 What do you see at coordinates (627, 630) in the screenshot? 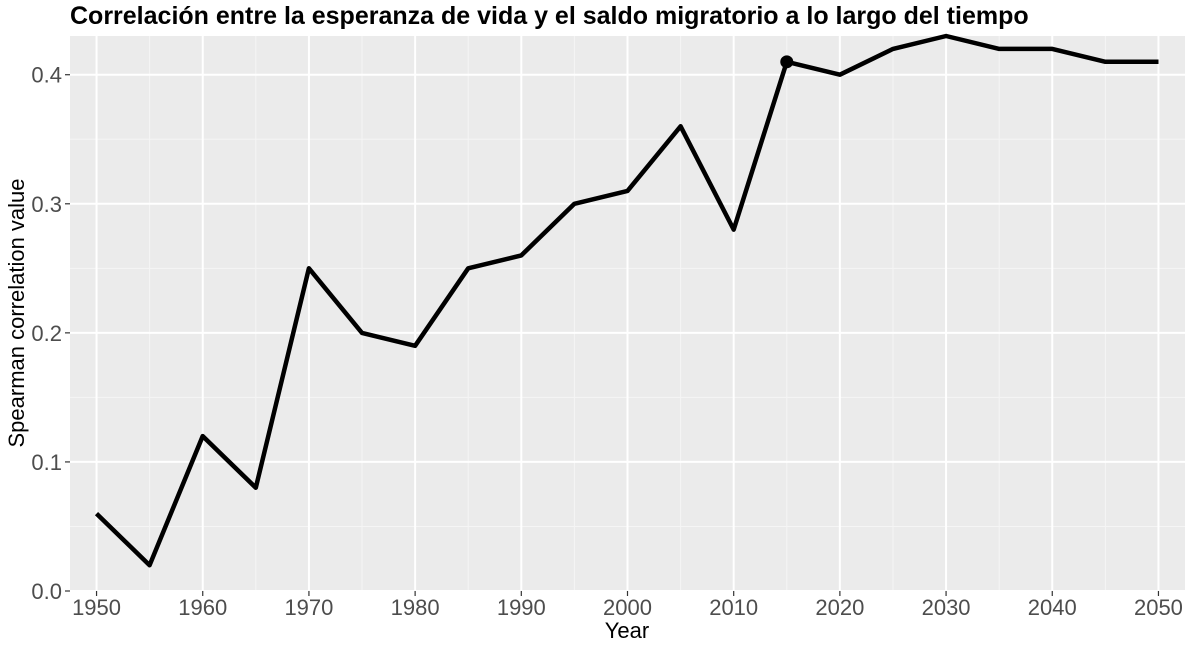
I see `x-axis-title: Year` at bounding box center [627, 630].